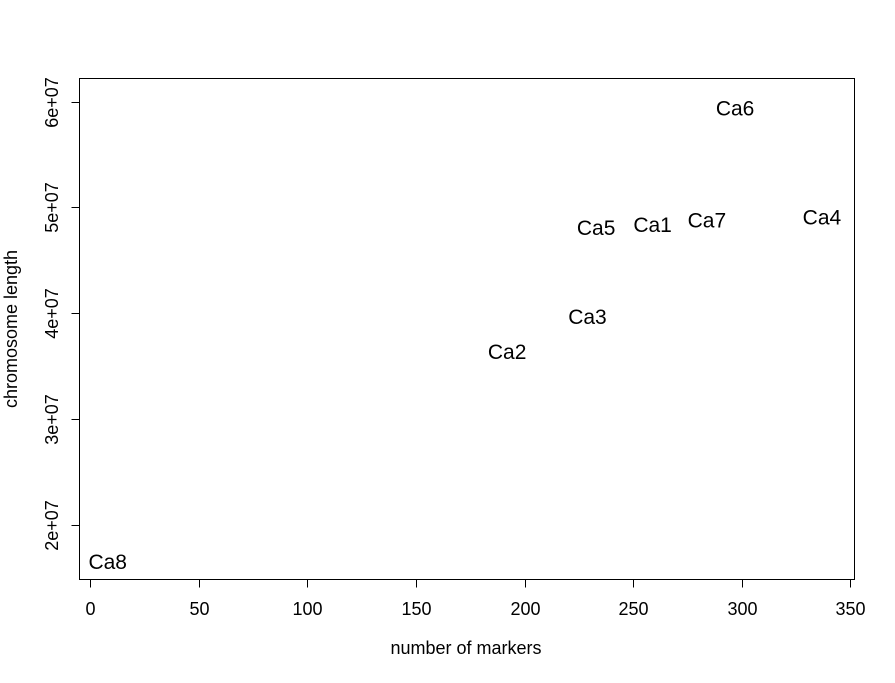  What do you see at coordinates (652, 225) in the screenshot?
I see `point-label-ca1: Ca1` at bounding box center [652, 225].